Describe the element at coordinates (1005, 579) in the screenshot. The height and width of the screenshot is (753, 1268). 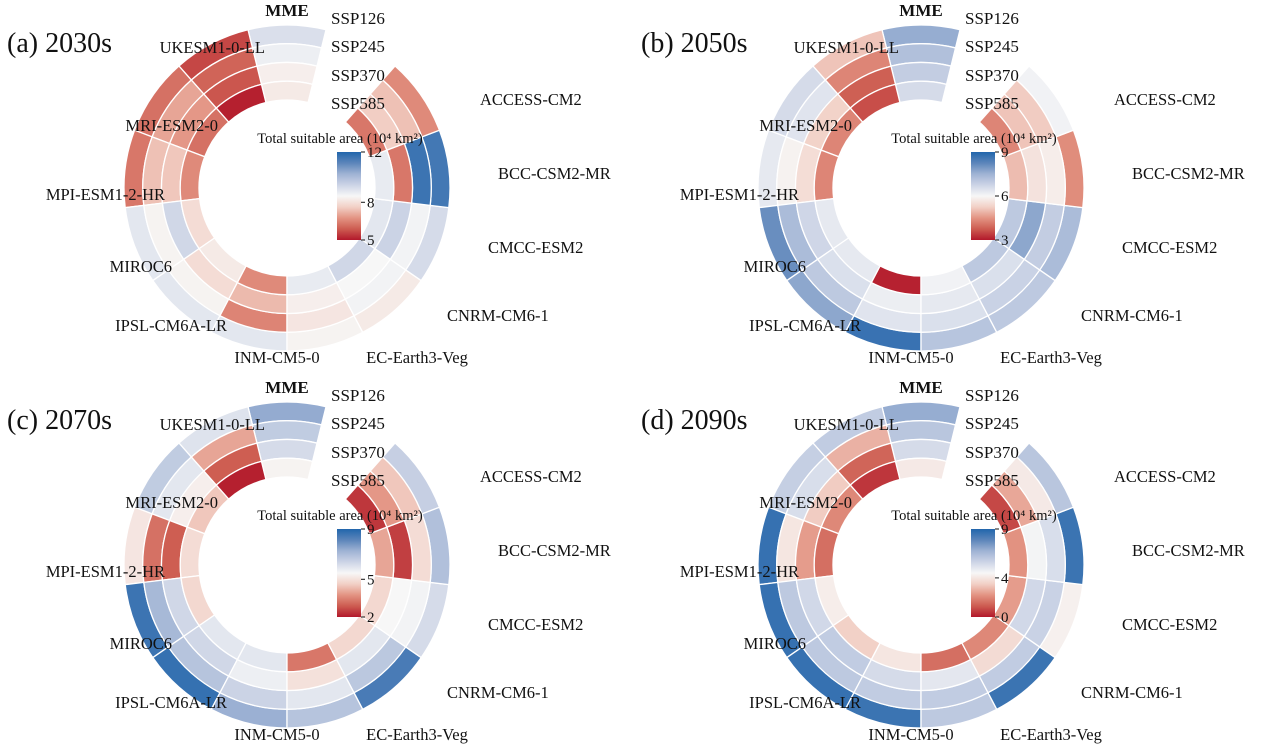
I see `colorbar-tick-label-4: 4` at that location.